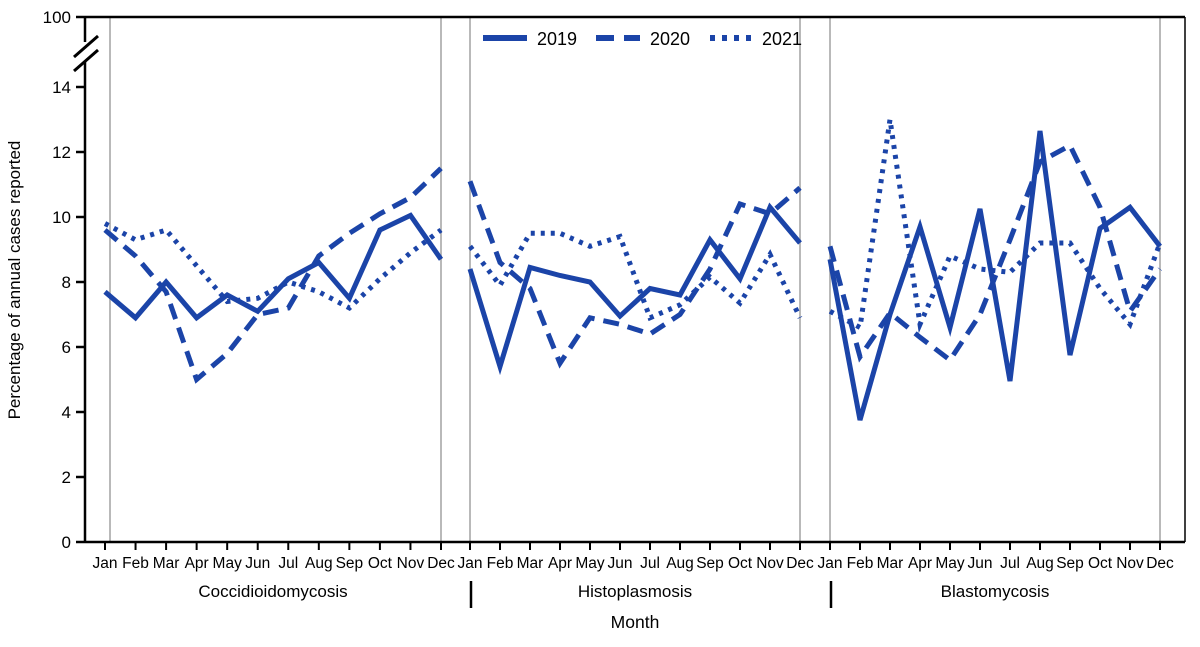 This screenshot has height=647, width=1200. What do you see at coordinates (995, 591) in the screenshot?
I see `panel-label-blastomycosis: Blastomycosis` at bounding box center [995, 591].